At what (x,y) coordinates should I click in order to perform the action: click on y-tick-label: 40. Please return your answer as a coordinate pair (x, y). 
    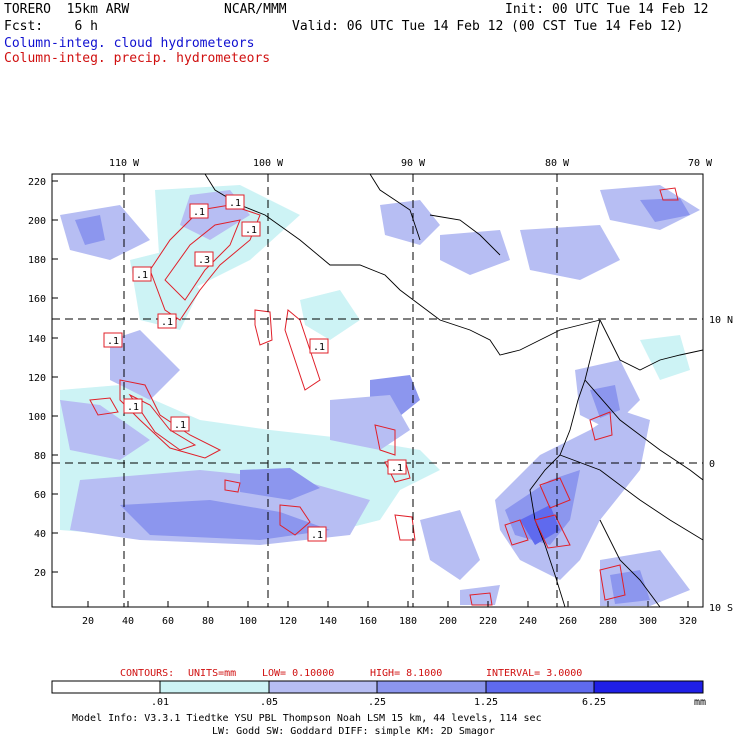
    Looking at the image, I should click on (40, 534).